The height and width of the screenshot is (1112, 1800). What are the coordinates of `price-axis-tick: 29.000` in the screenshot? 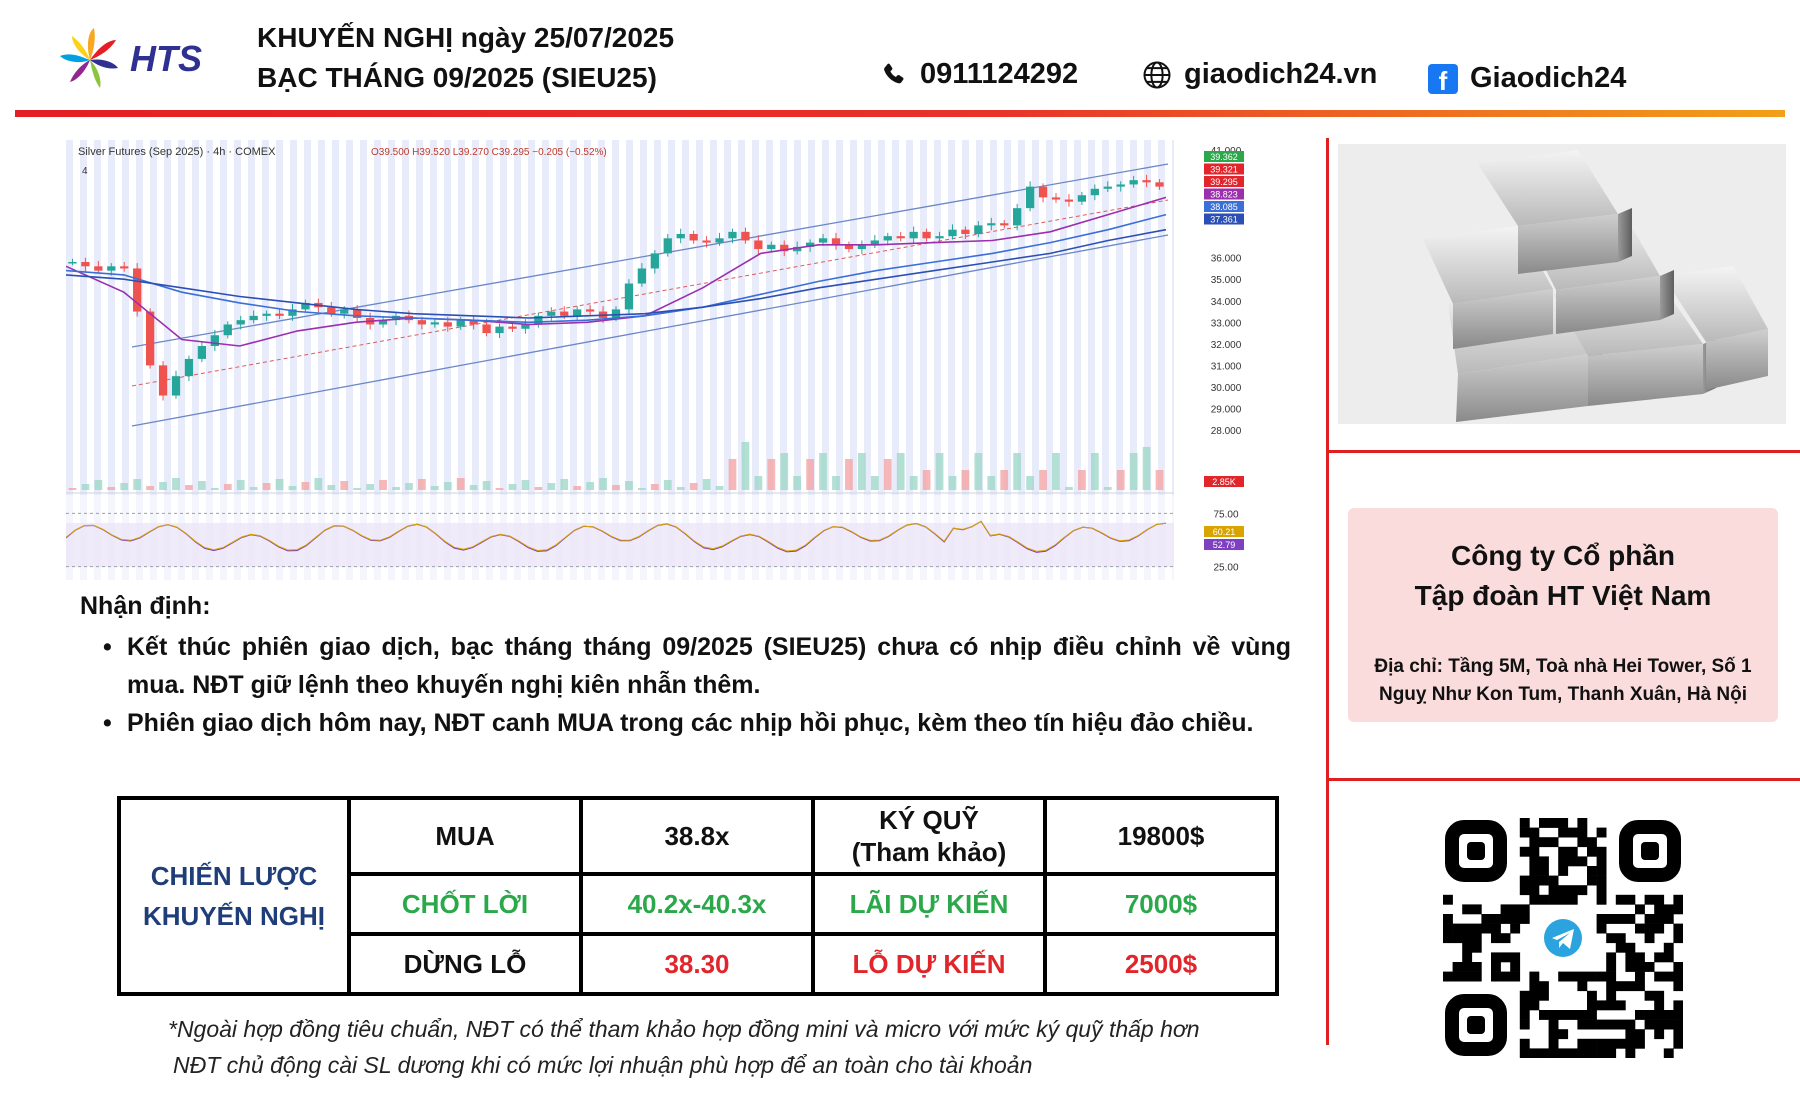 It's located at (1226, 409).